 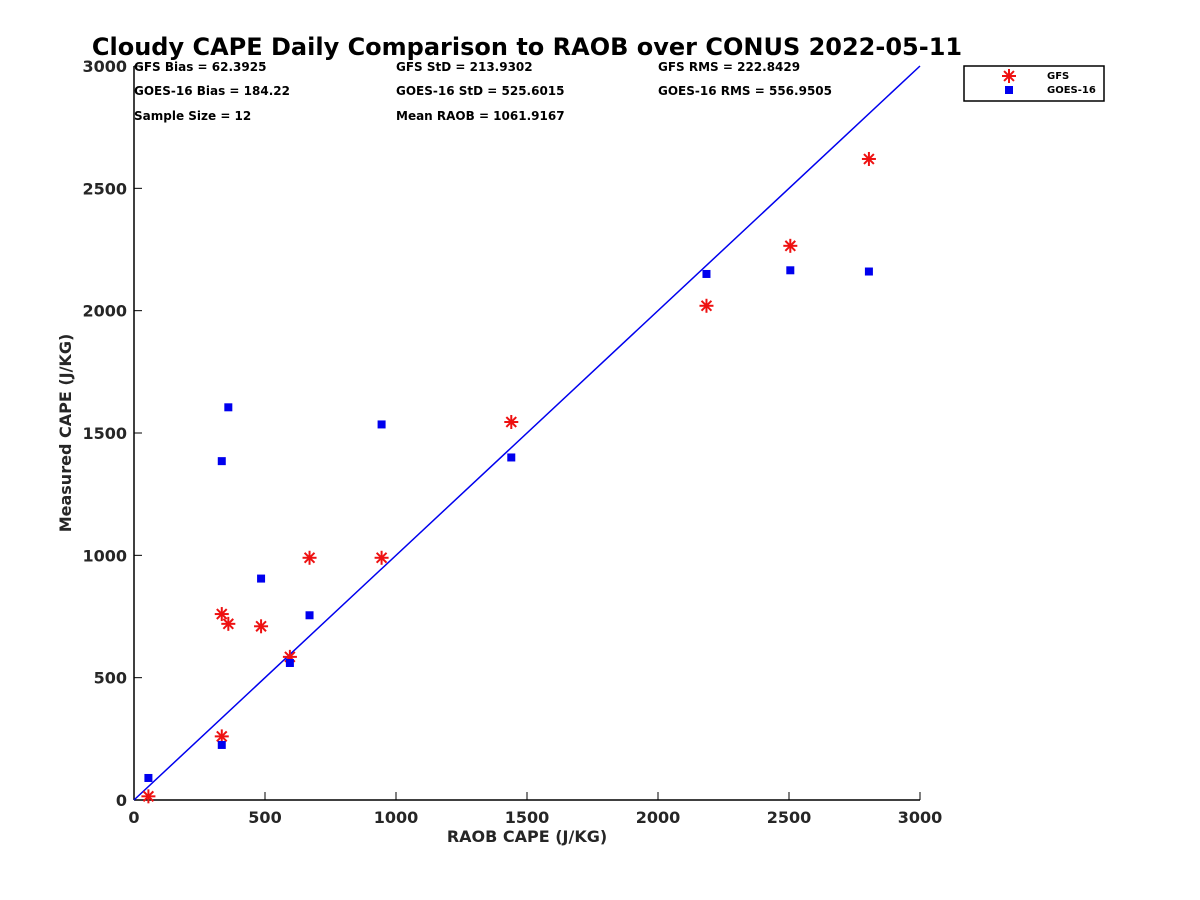 I want to click on legend-label: GFS, so click(x=1058, y=76).